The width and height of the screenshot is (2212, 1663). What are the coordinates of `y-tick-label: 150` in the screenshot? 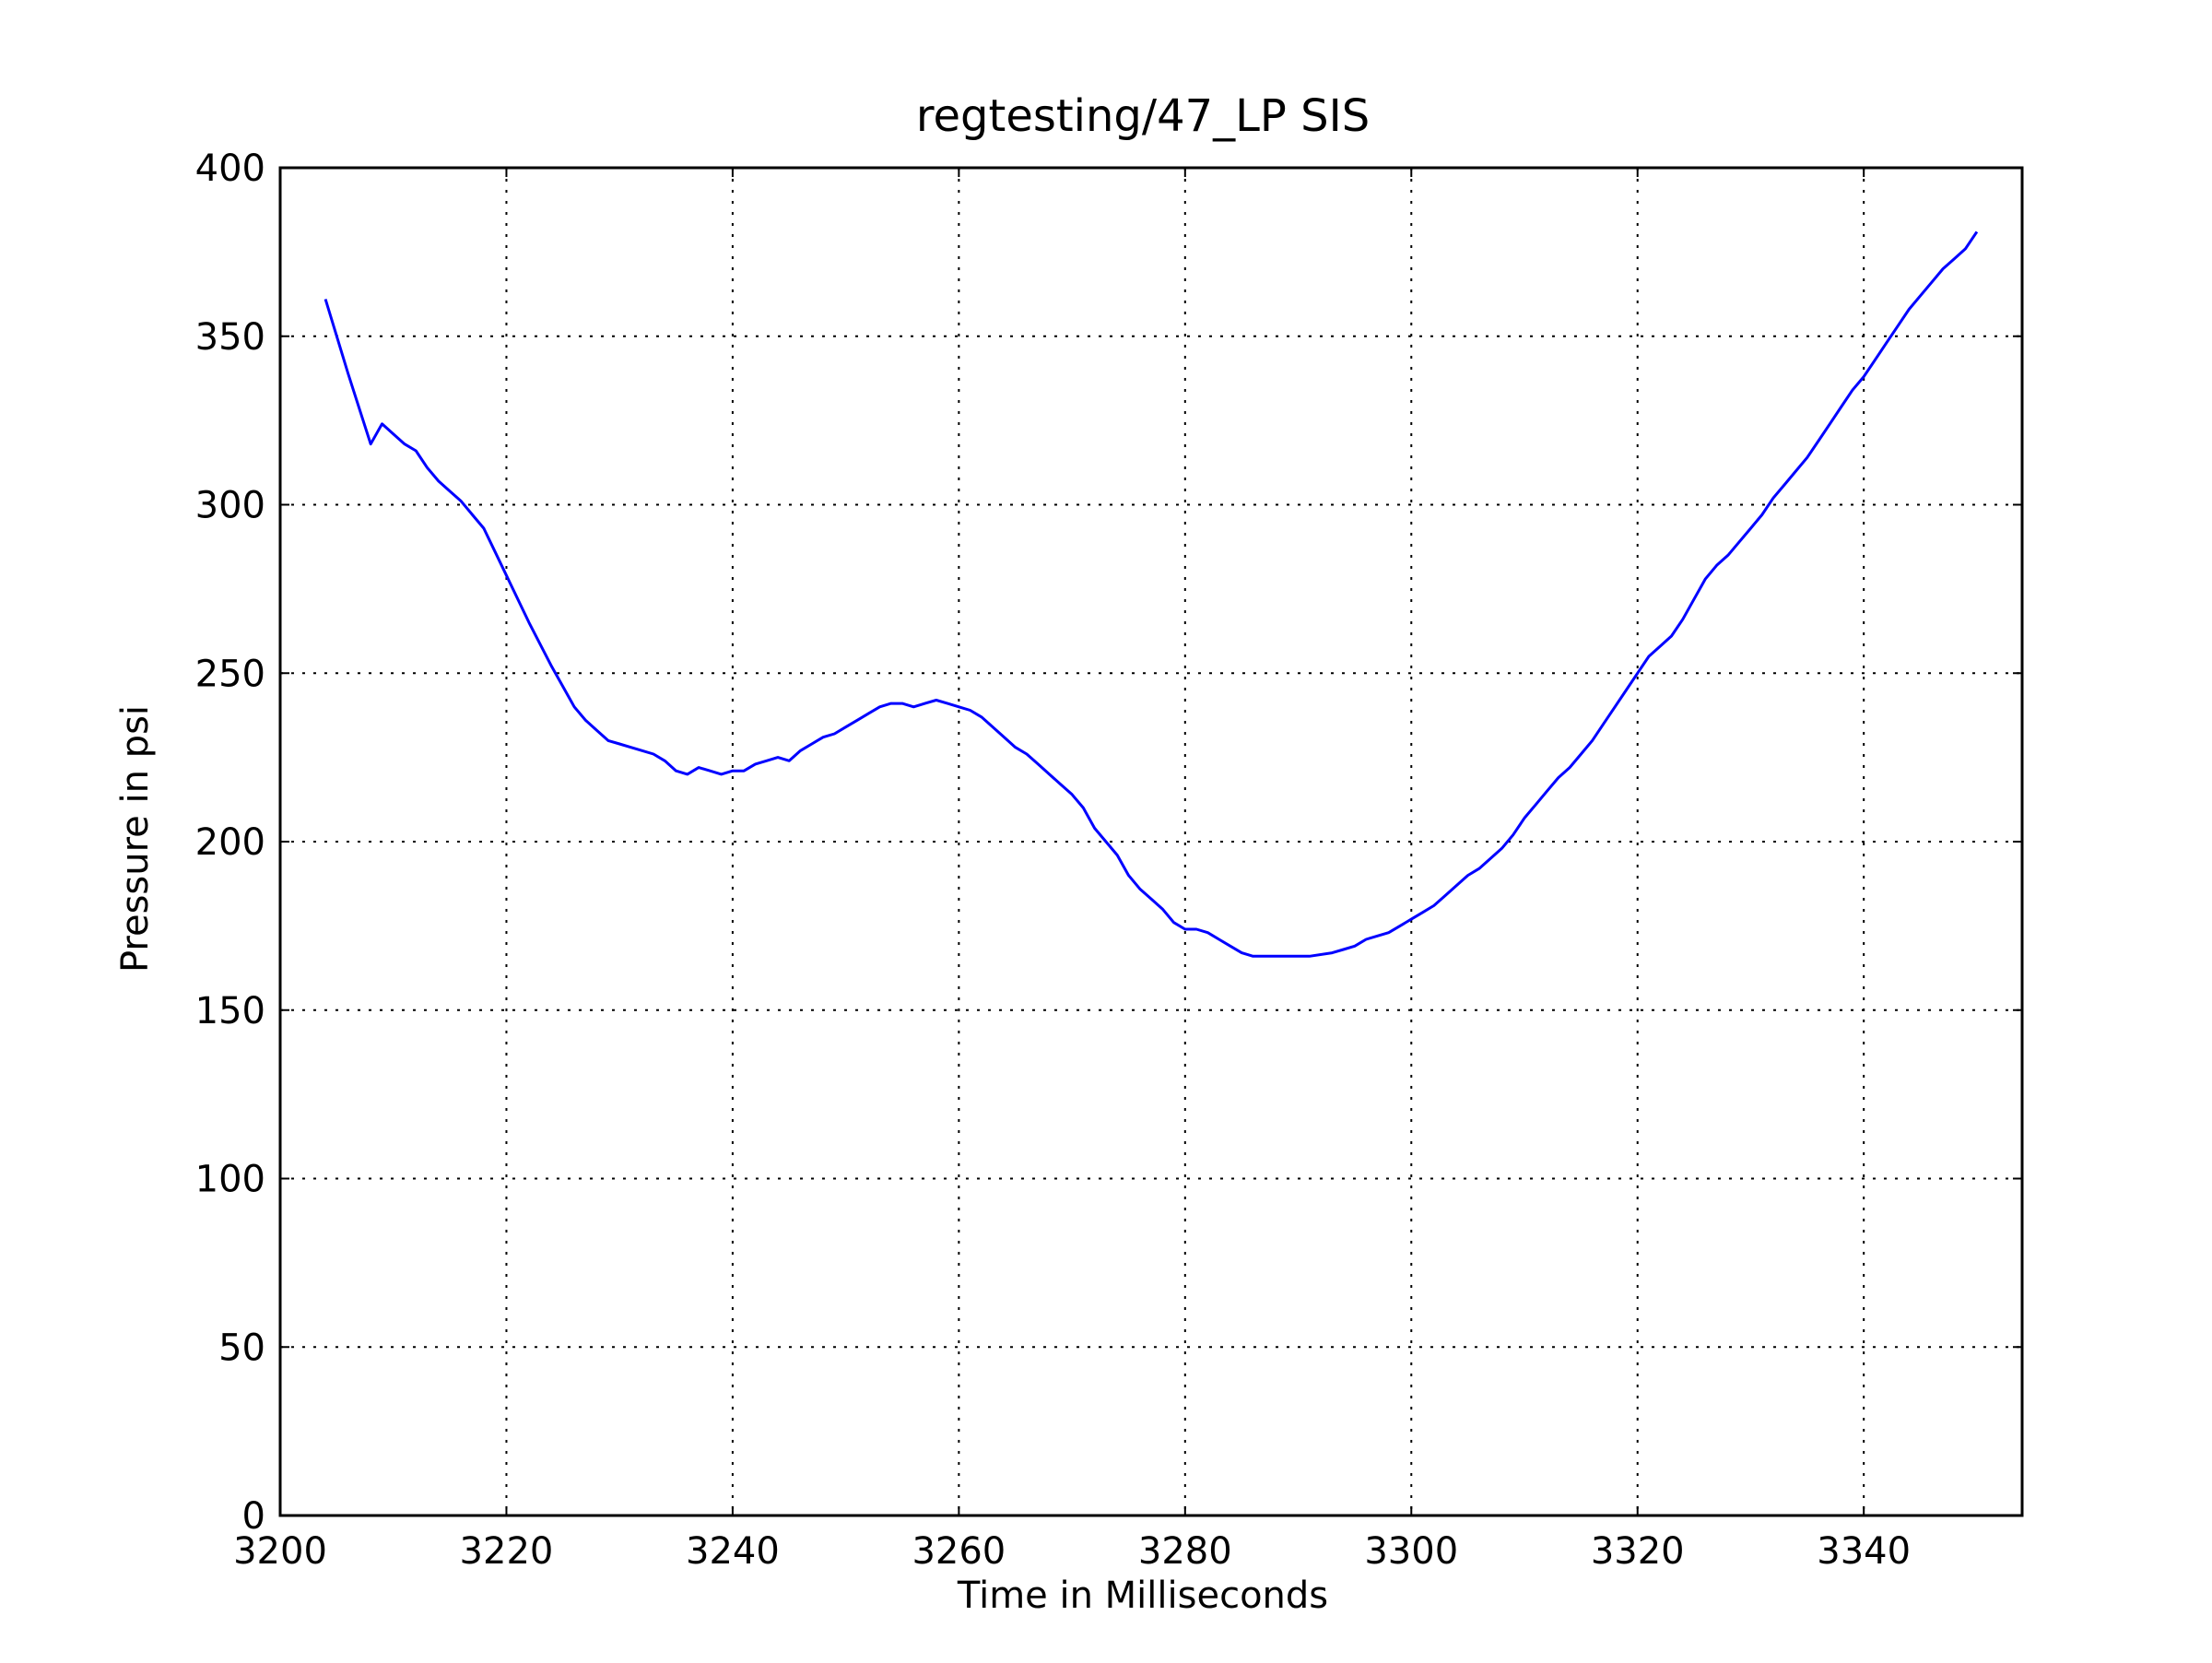 It's located at (230, 1011).